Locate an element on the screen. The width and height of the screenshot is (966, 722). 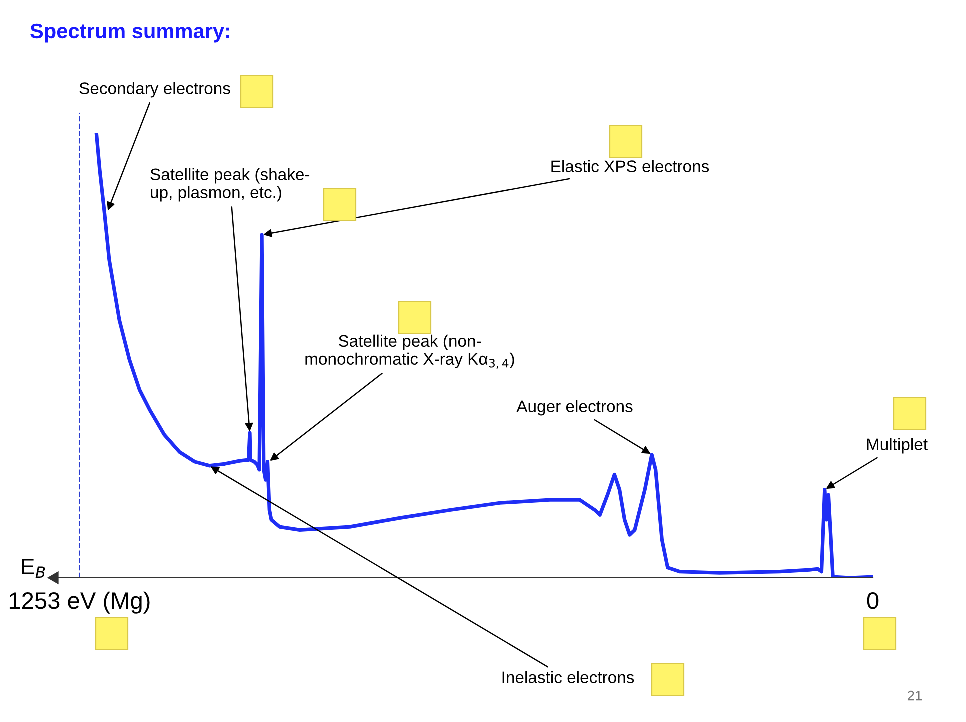
annotation: Secondary electrons is located at coordinates (155, 90).